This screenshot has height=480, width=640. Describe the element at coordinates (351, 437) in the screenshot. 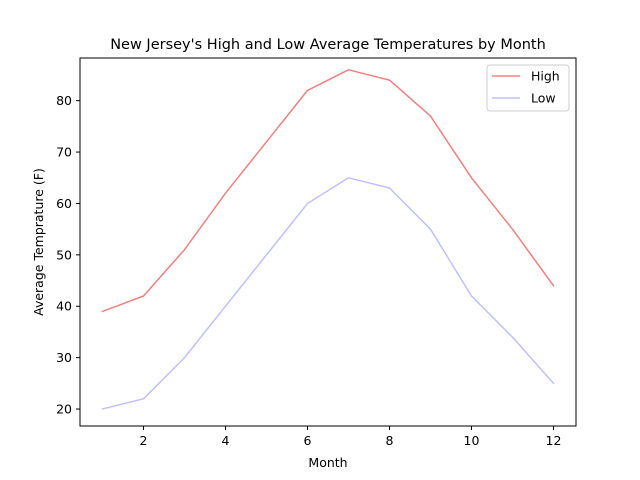

I see `x-axis-ticks: 2 4 6 8 10 12` at that location.